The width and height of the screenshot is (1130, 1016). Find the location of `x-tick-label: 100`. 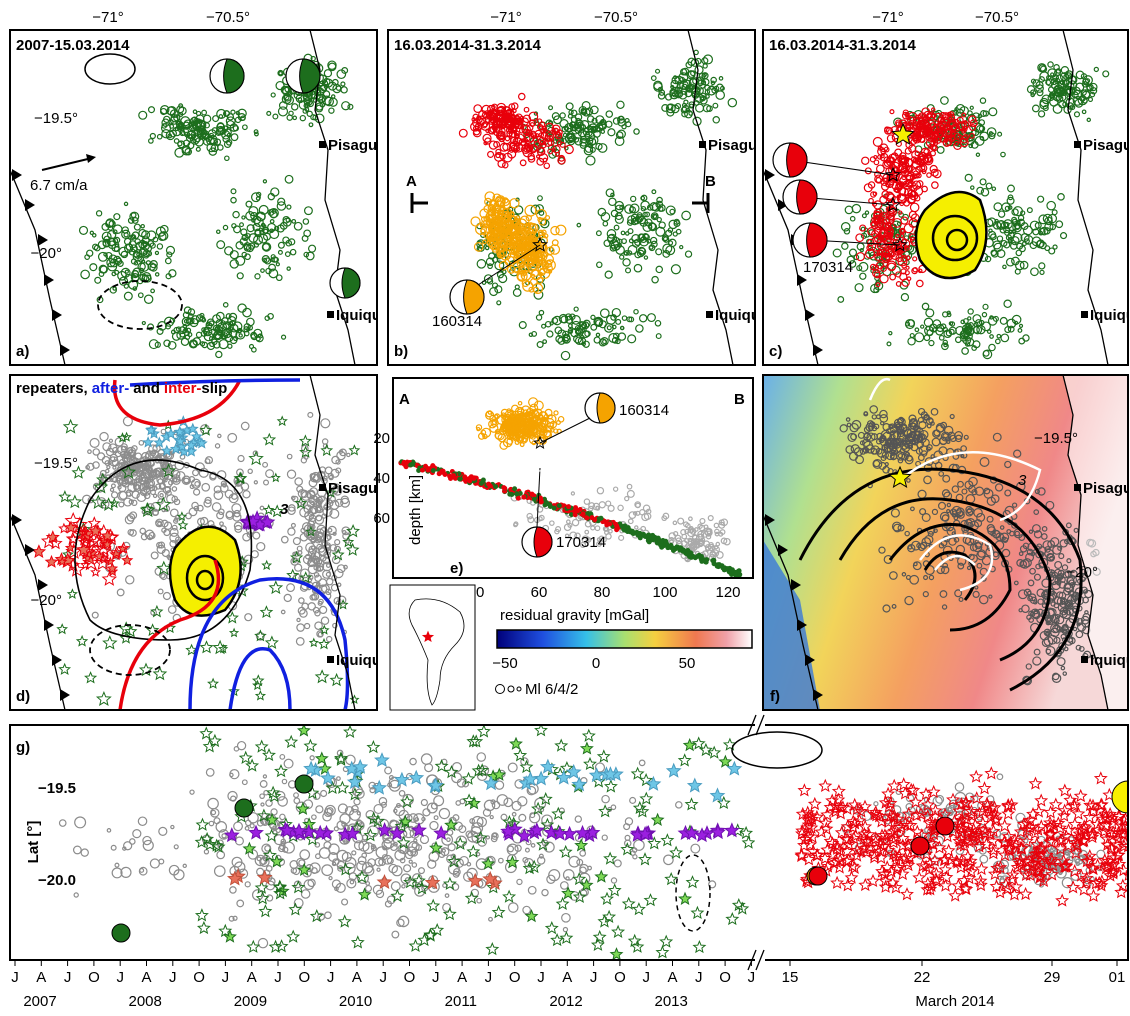

x-tick-label: 100 is located at coordinates (664, 592).